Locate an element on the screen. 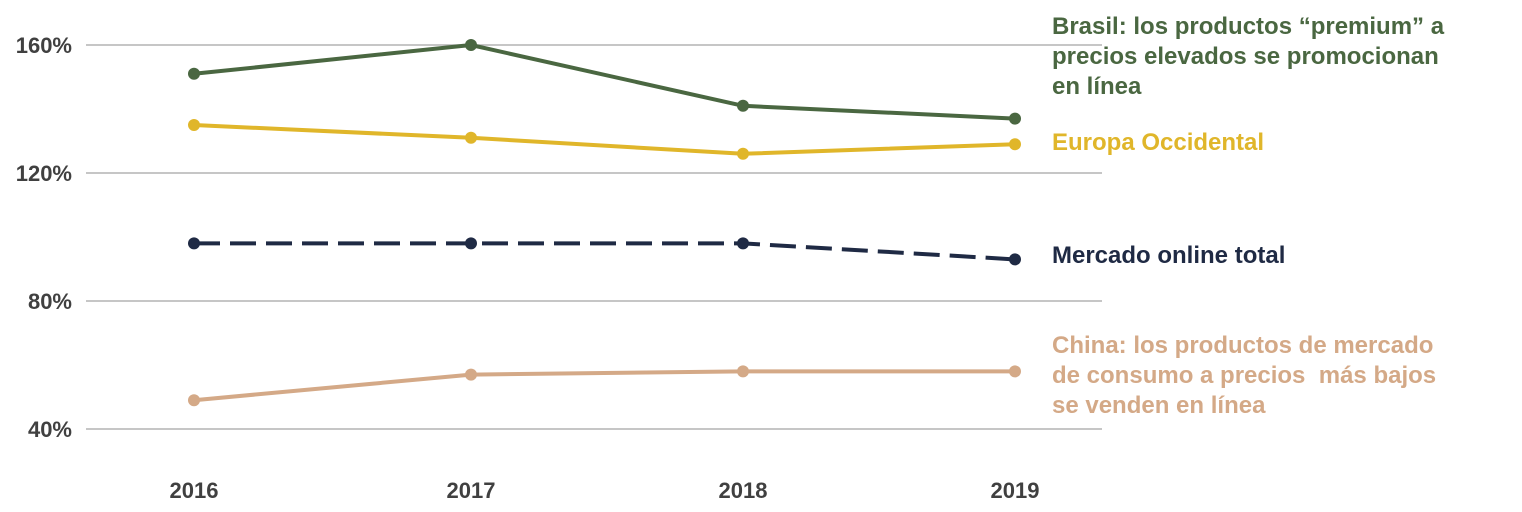 The height and width of the screenshot is (512, 1522). x-axis: 2016 2017 2018 2019 is located at coordinates (605, 490).